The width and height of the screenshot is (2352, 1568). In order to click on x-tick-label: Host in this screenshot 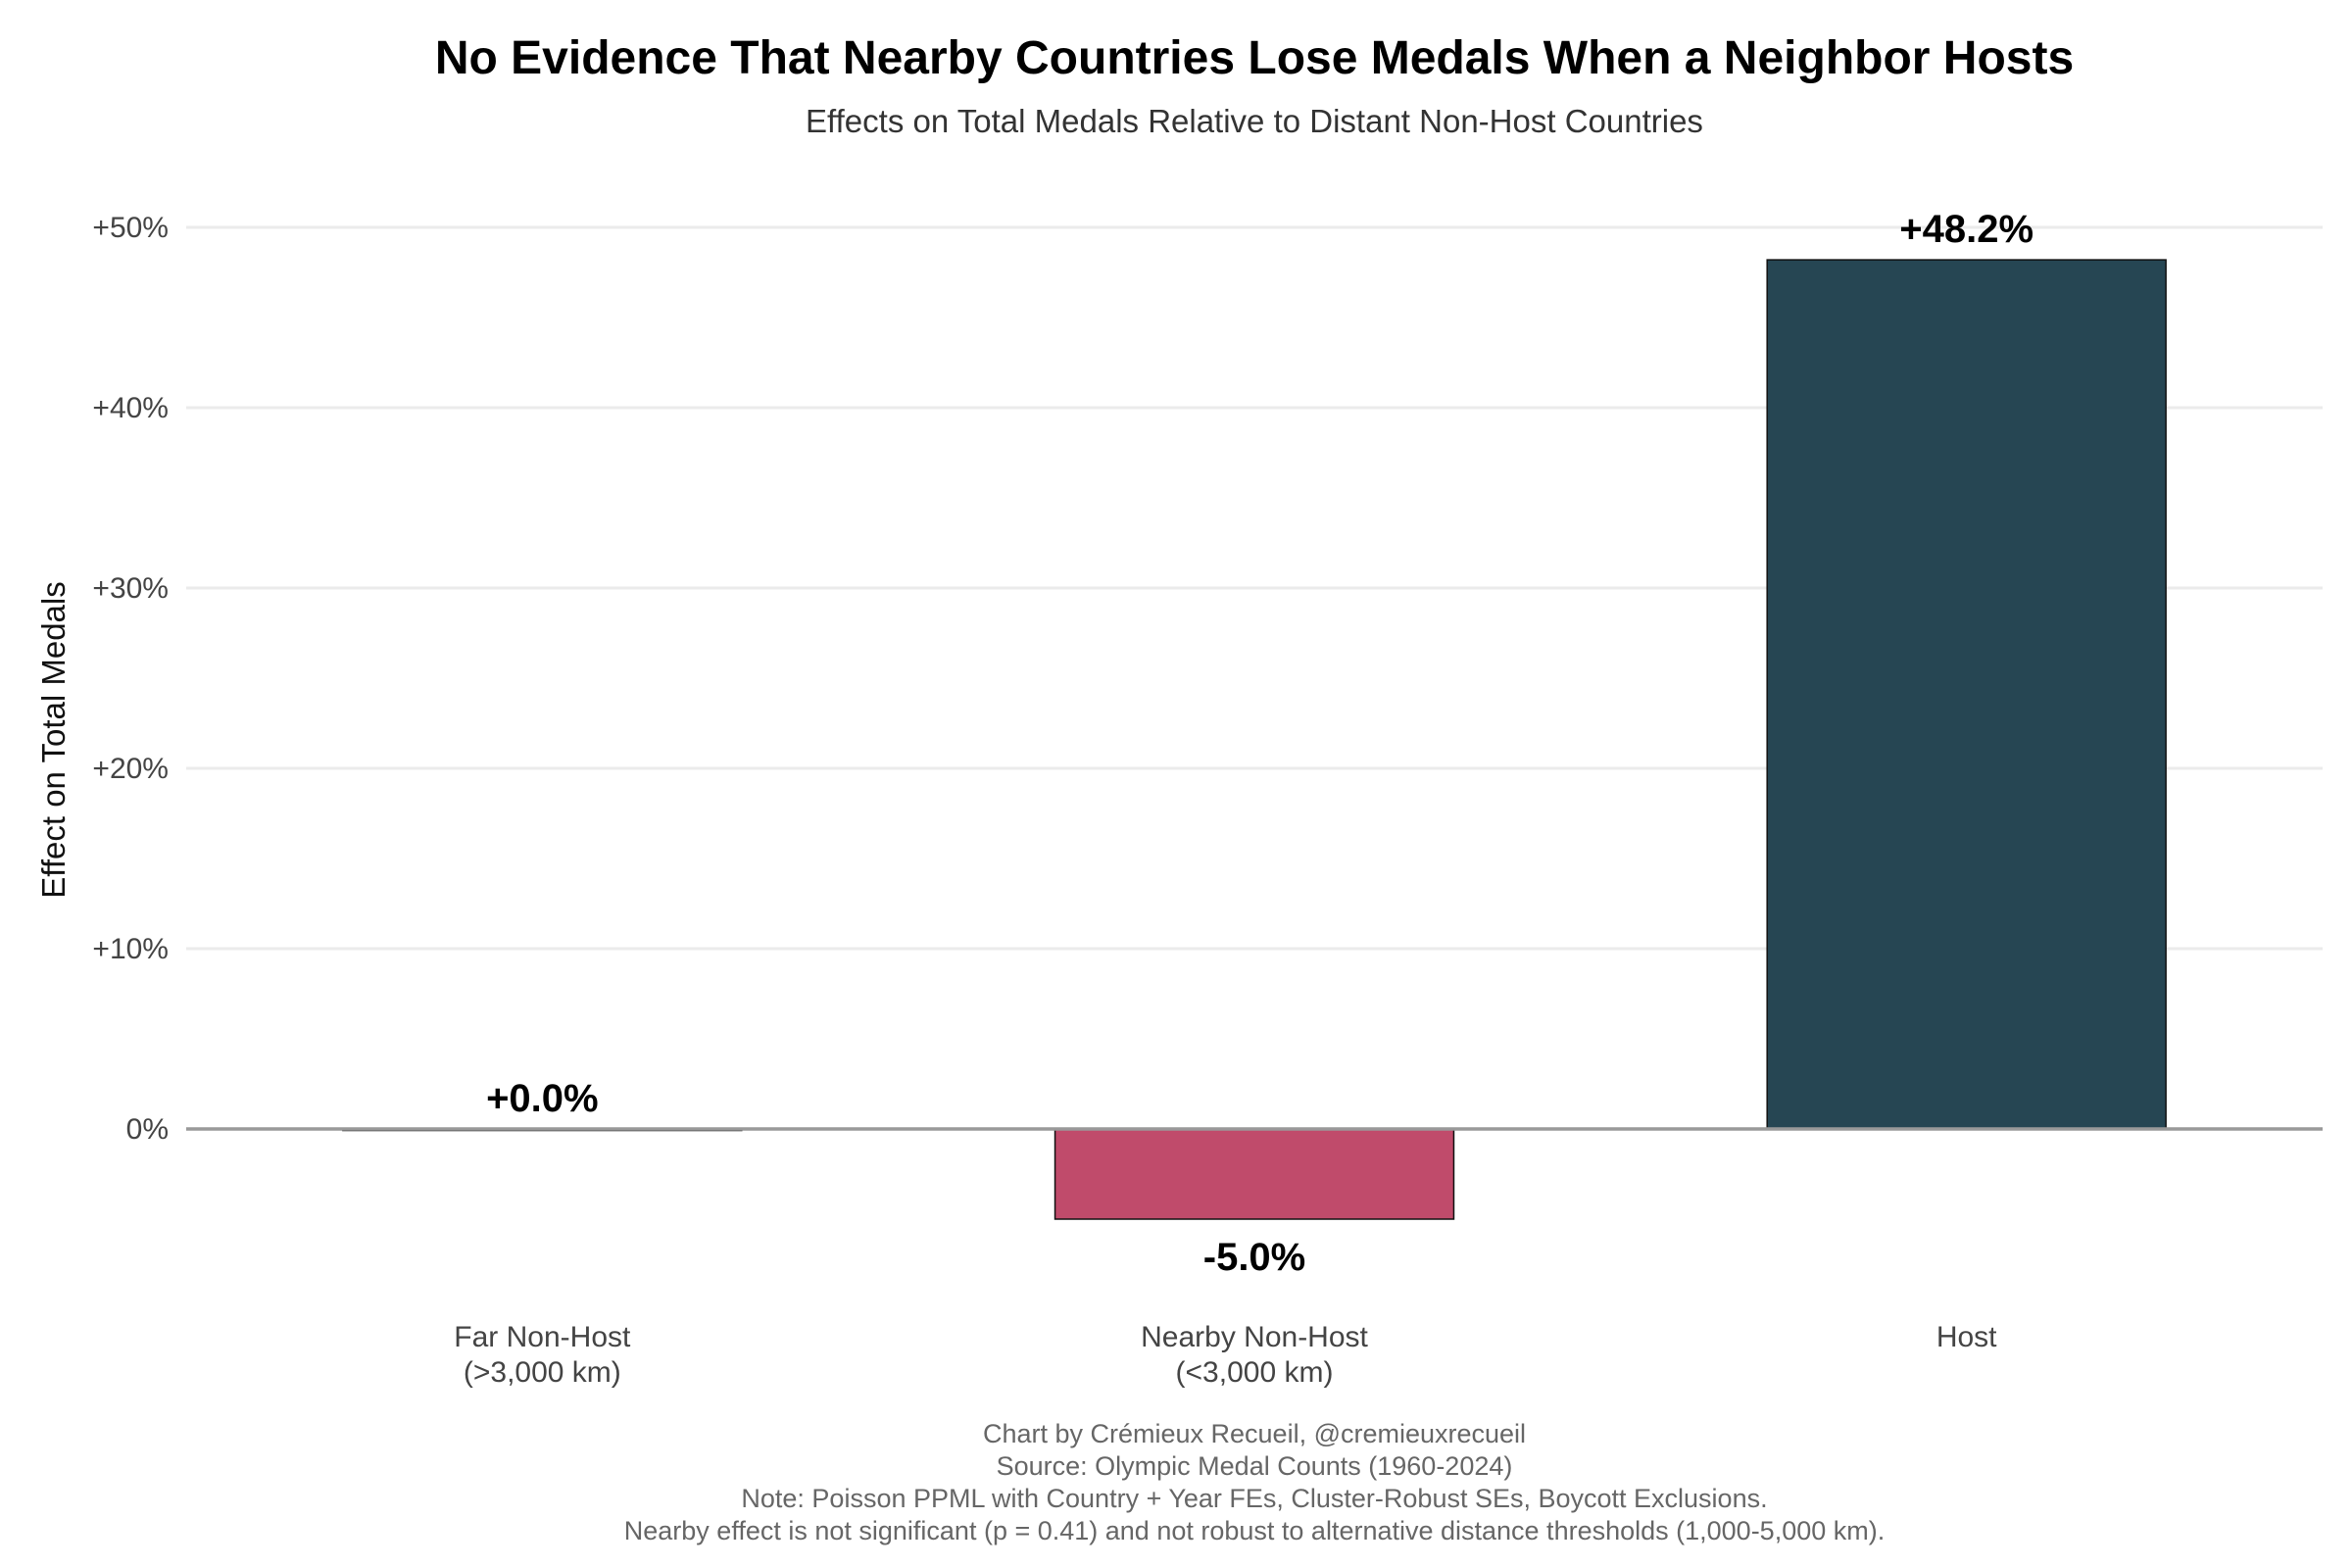, I will do `click(1966, 1337)`.